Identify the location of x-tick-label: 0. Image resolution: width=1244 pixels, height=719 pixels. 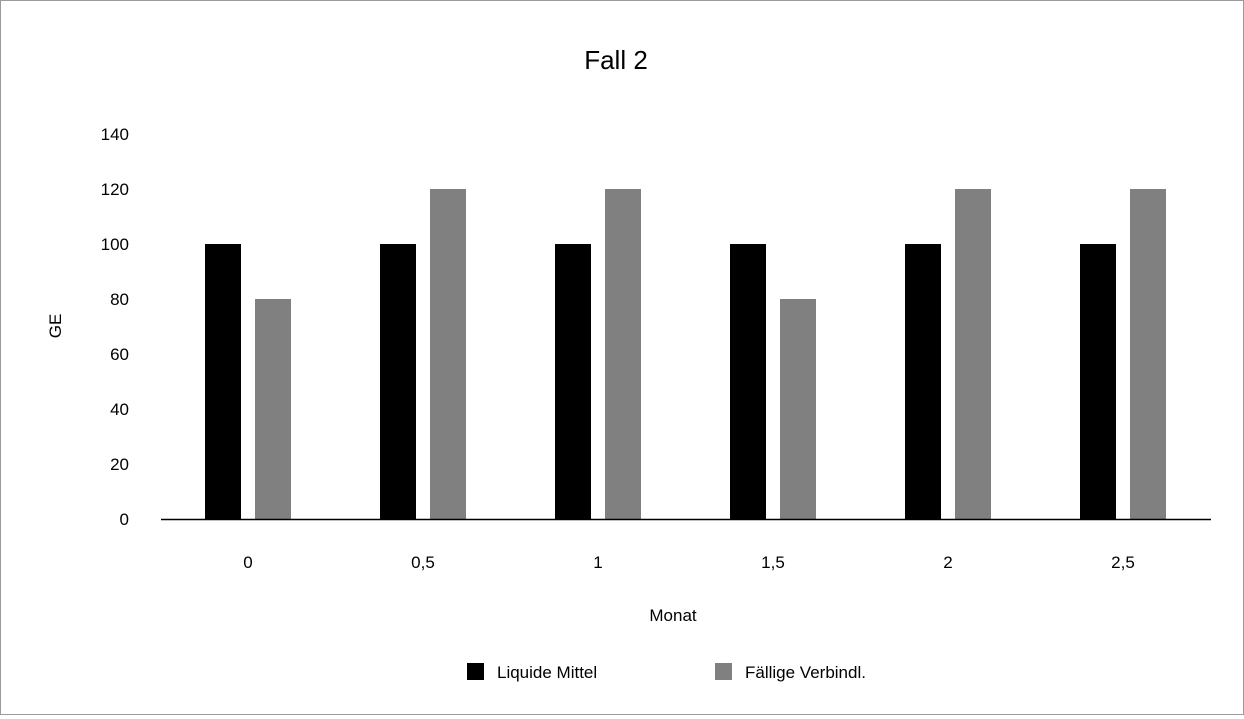
(247, 562).